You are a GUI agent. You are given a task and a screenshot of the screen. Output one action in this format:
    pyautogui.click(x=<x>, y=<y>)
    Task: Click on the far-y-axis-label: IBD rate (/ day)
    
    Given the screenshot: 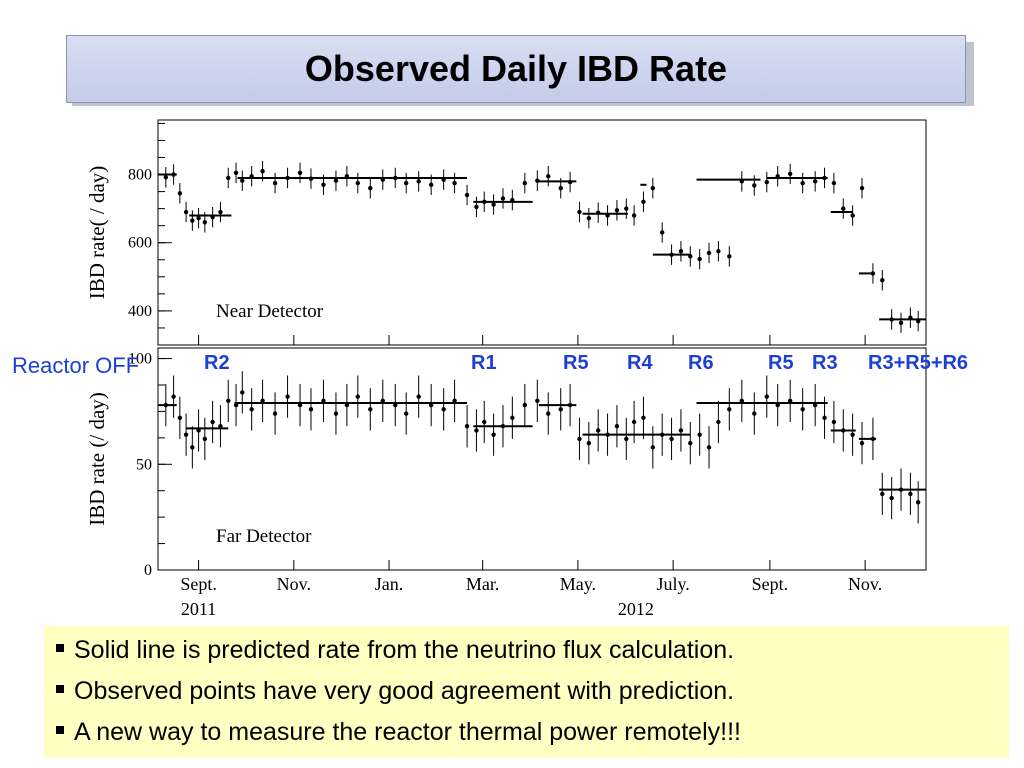 What is the action you would take?
    pyautogui.click(x=97, y=459)
    